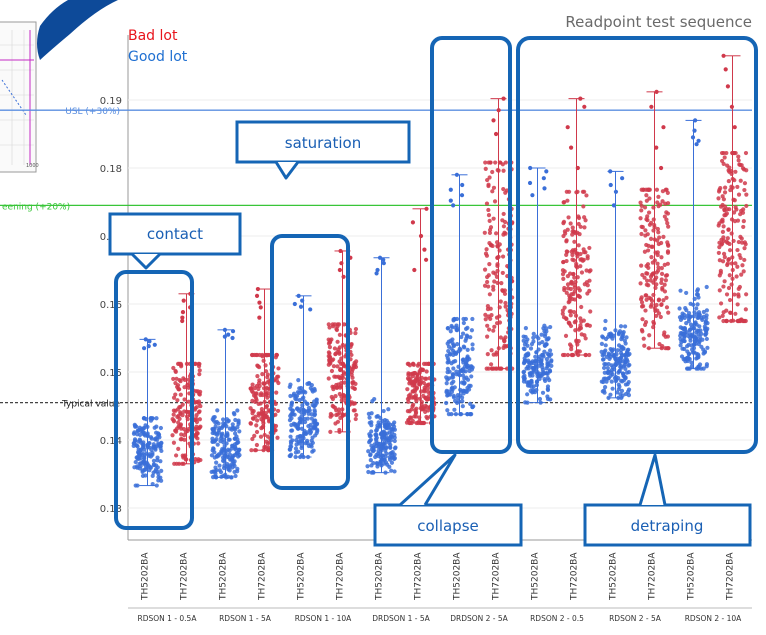 The image size is (766, 635). Describe the element at coordinates (667, 500) in the screenshot. I see `callout-detraping: detraping` at that location.